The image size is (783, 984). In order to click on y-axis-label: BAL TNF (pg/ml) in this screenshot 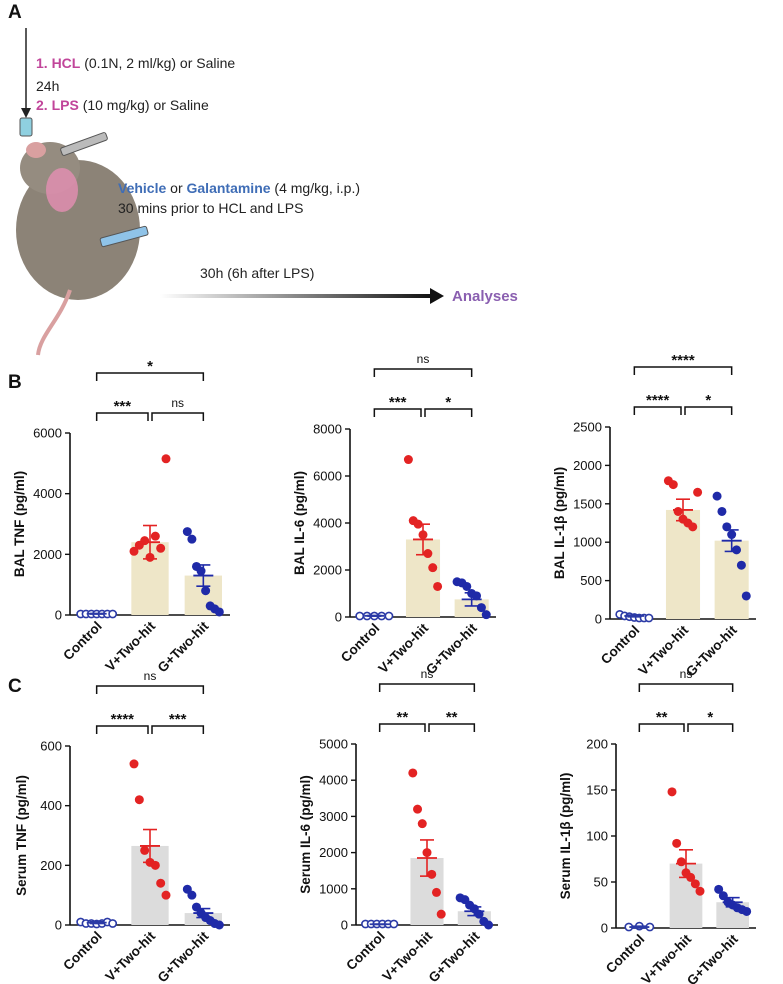, I will do `click(19, 524)`.